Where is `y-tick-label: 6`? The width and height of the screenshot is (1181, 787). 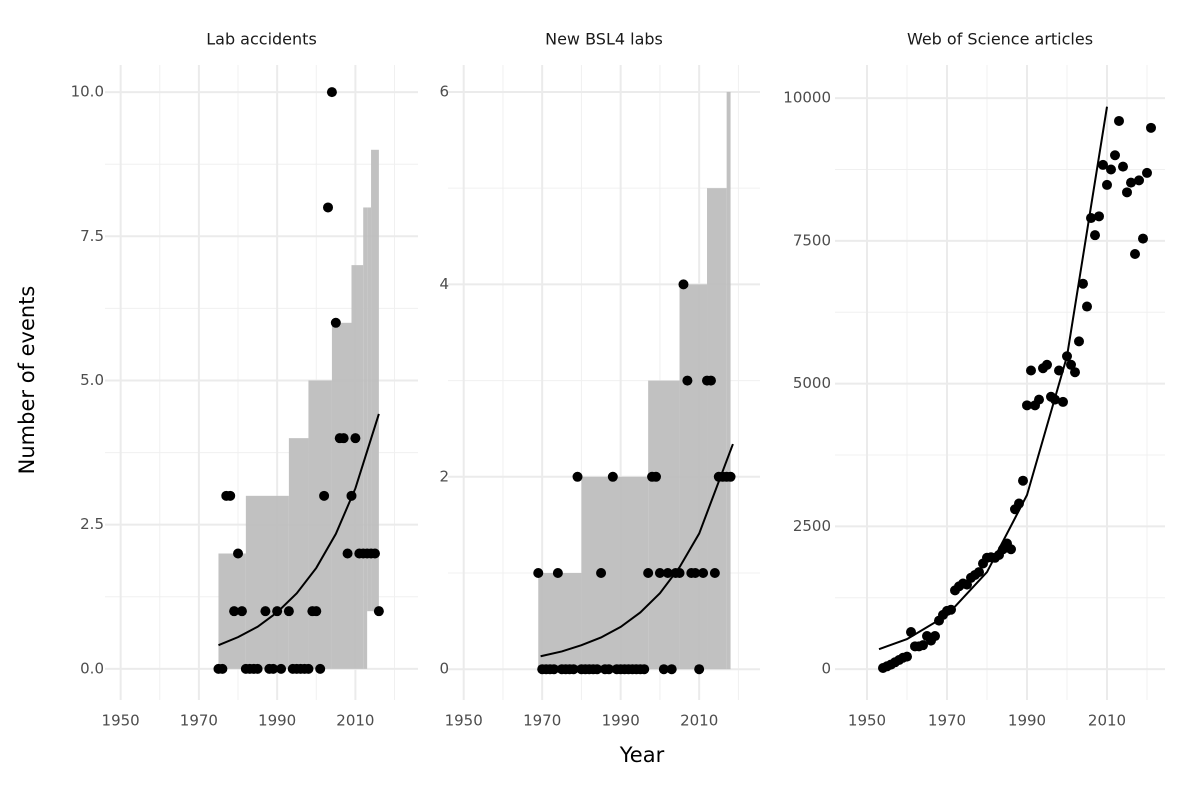 y-tick-label: 6 is located at coordinates (444, 91).